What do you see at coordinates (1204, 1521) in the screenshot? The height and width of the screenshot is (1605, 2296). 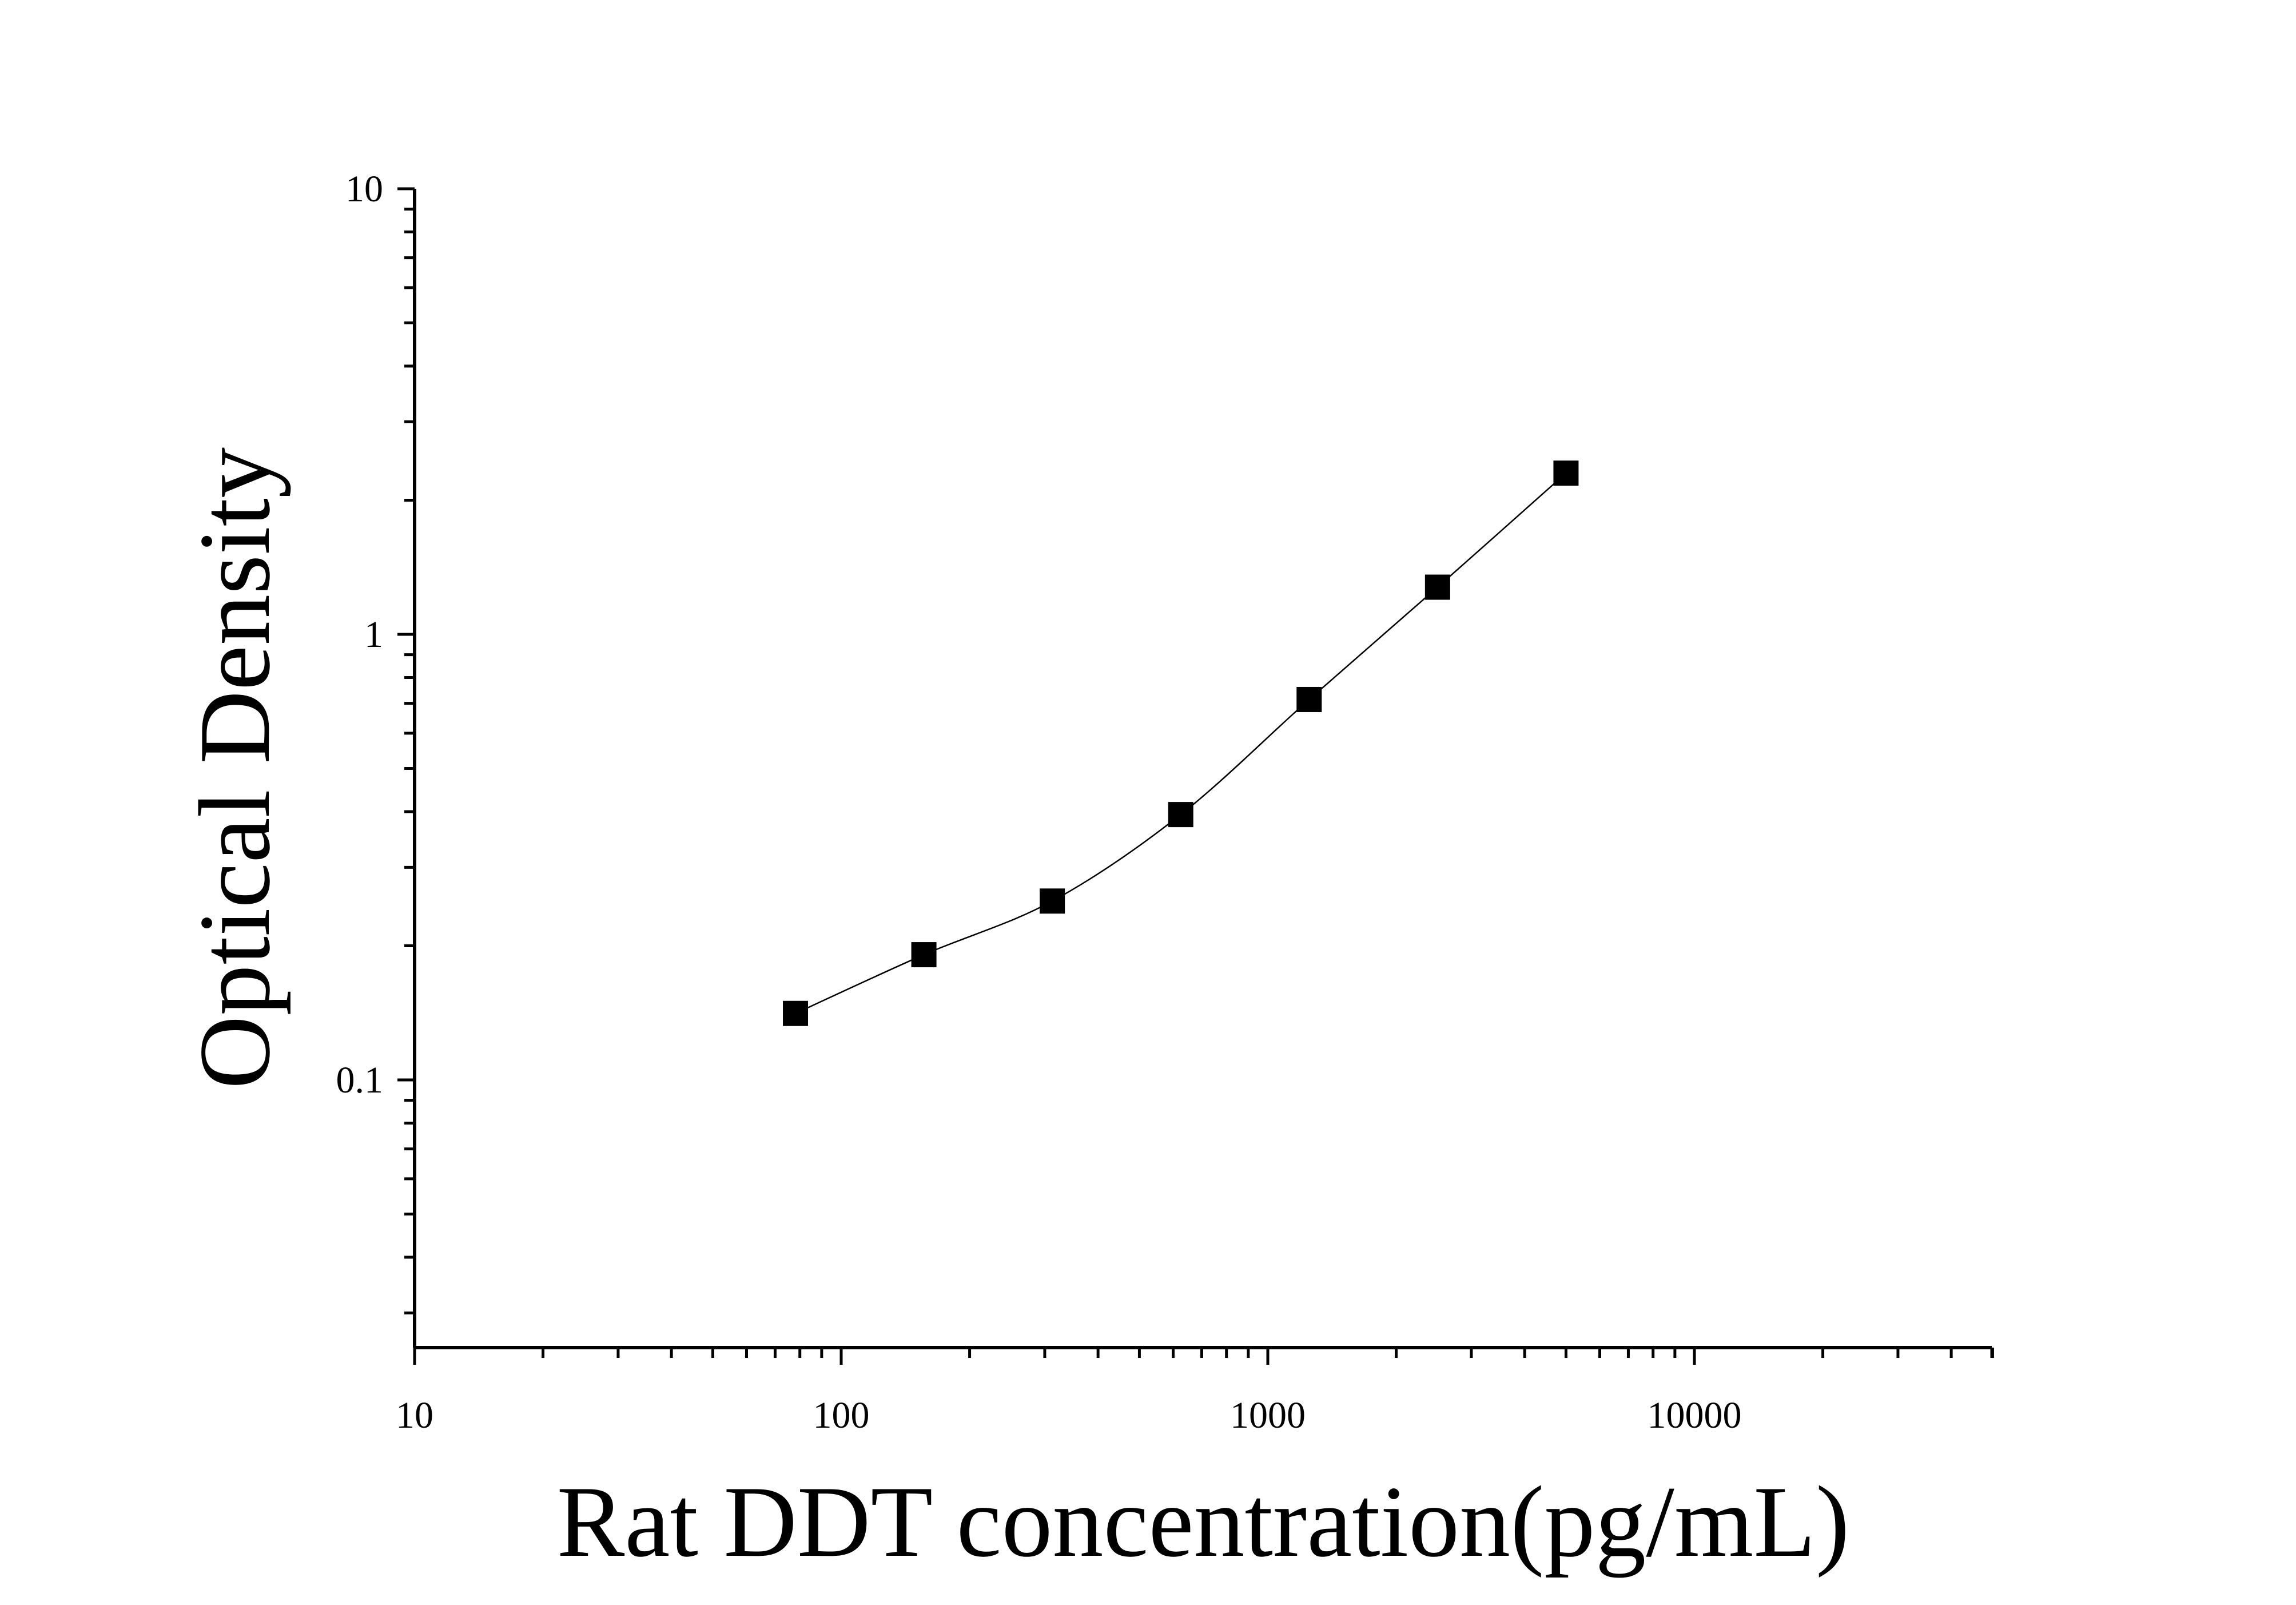 I see `x-axis-label: Rat DDT concentration(pg/mL)` at bounding box center [1204, 1521].